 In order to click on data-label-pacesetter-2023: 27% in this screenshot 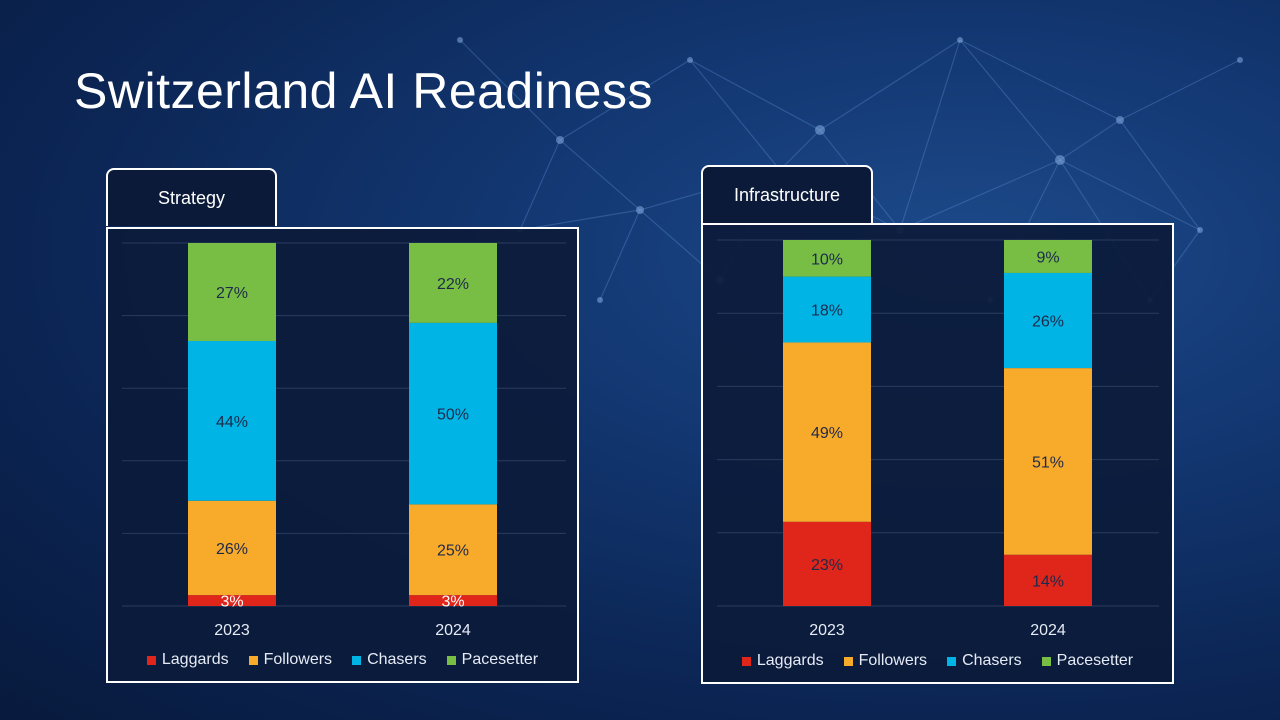, I will do `click(232, 293)`.